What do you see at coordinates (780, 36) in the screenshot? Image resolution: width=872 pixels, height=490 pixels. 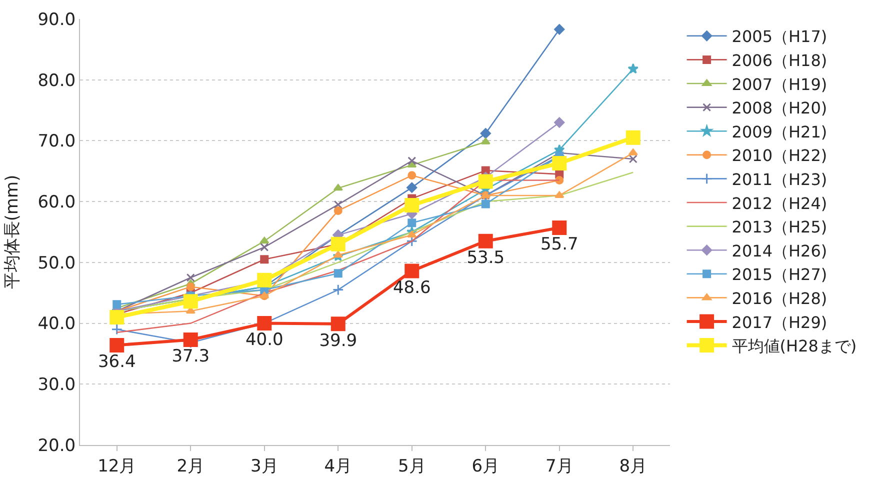 I see `legend-label: 2005（H17)` at bounding box center [780, 36].